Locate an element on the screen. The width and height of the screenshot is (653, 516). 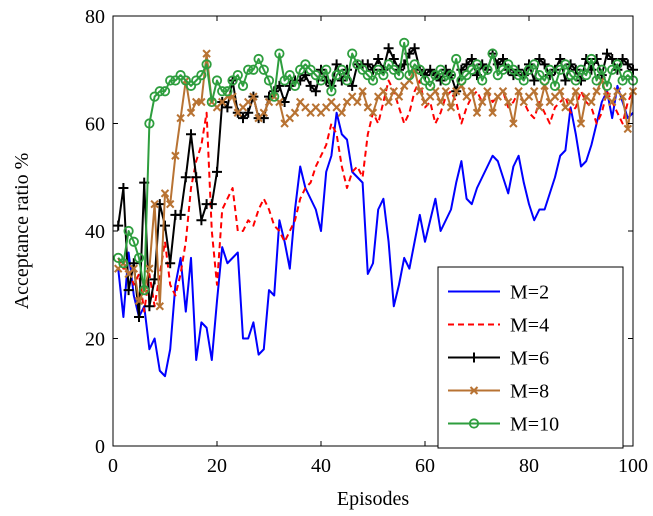
legend: M=2 M=4 M=6 M=8 M=10 is located at coordinates (530, 357).